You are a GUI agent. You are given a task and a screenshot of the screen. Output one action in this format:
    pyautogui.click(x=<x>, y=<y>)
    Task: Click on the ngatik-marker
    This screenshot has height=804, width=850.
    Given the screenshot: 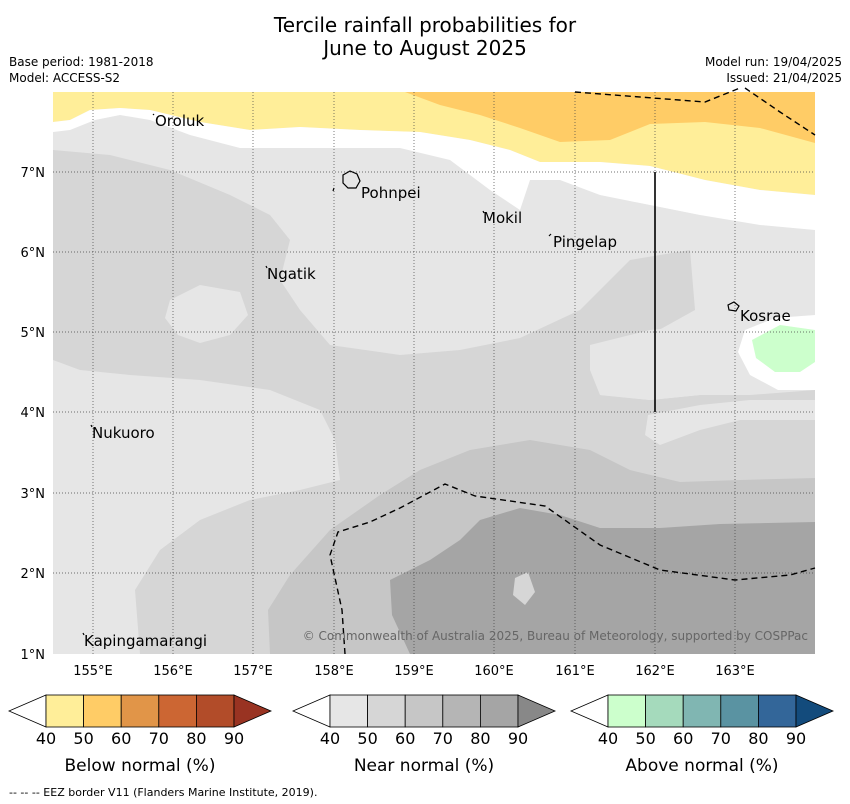 What is the action you would take?
    pyautogui.click(x=266, y=267)
    